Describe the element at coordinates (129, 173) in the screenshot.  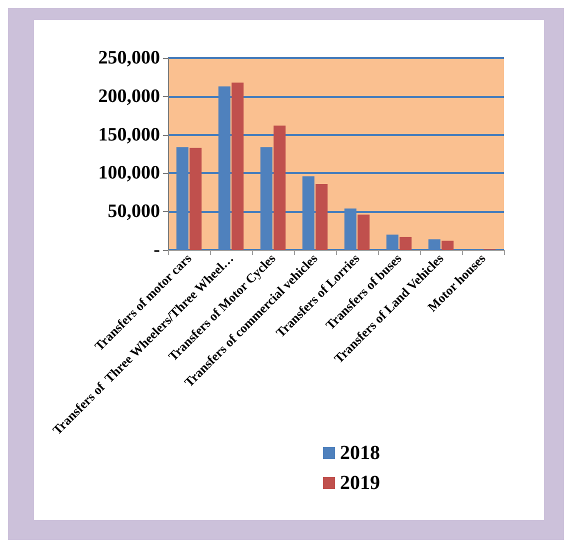
I see `y-tick-label: 100,000` at that location.